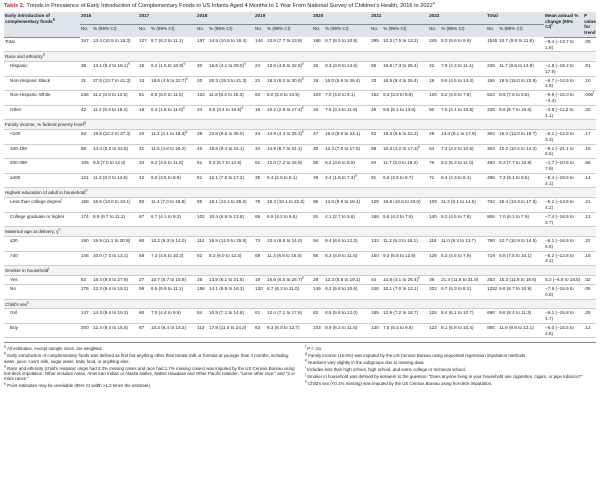 The width and height of the screenshot is (600, 481). Describe the element at coordinates (587, 134) in the screenshot. I see `table-cell: .17` at that location.